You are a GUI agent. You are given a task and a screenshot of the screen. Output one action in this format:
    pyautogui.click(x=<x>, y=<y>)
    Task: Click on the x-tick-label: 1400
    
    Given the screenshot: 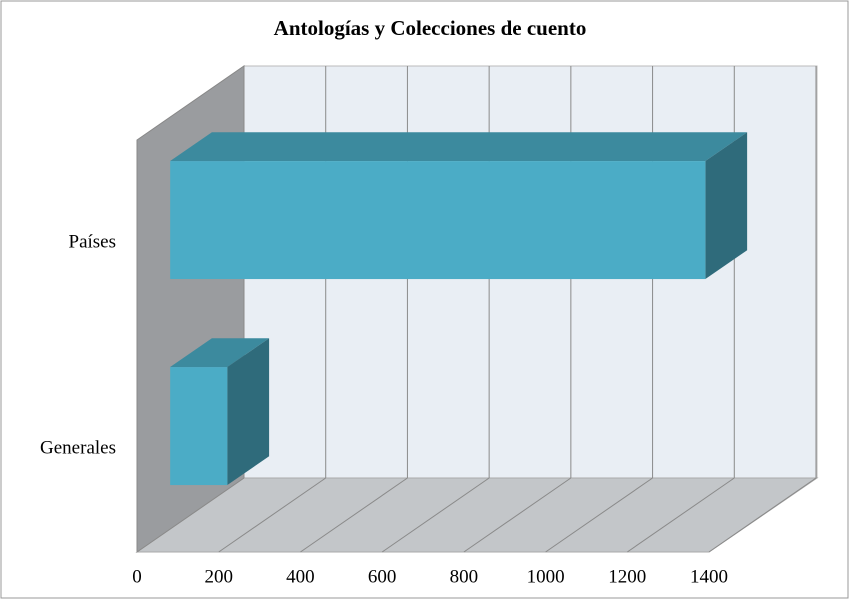 What is the action you would take?
    pyautogui.click(x=709, y=576)
    